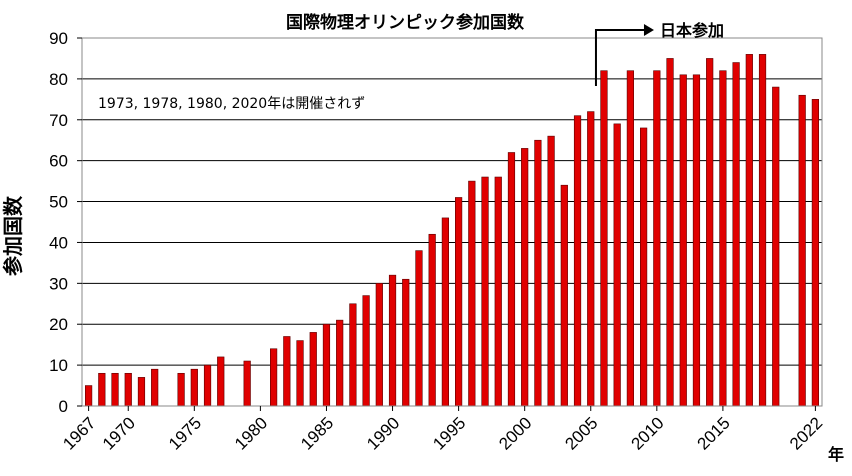  I want to click on x-tick-label: 1975, so click(185, 433).